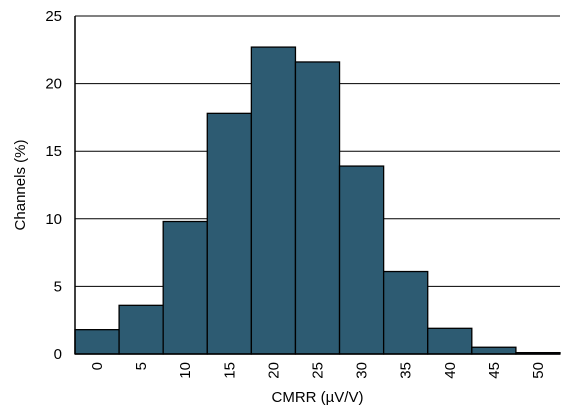 This screenshot has width=561, height=407. What do you see at coordinates (58, 286) in the screenshot?
I see `y-tick-label: 5` at bounding box center [58, 286].